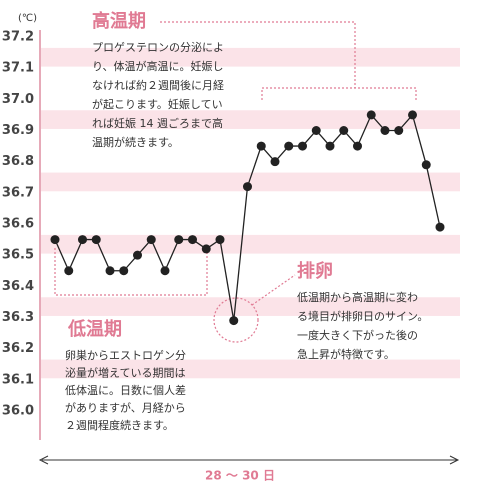  What do you see at coordinates (135, 142) in the screenshot?
I see `high-text: 温期が続きます。` at bounding box center [135, 142].